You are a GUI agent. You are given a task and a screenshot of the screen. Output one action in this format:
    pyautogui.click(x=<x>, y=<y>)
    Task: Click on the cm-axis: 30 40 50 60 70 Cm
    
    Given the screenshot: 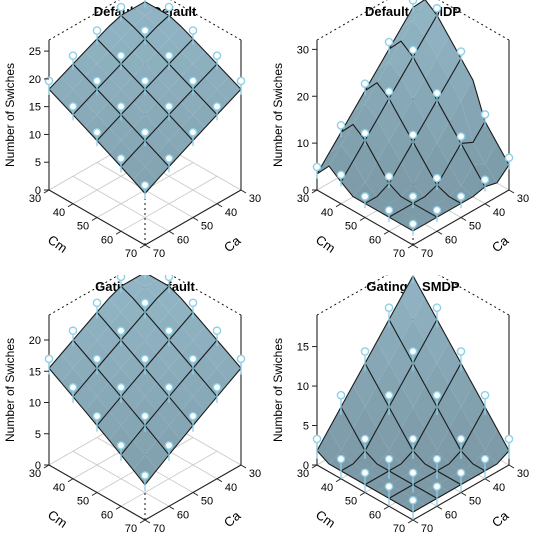 What is the action you would take?
    pyautogui.click(x=87, y=224)
    